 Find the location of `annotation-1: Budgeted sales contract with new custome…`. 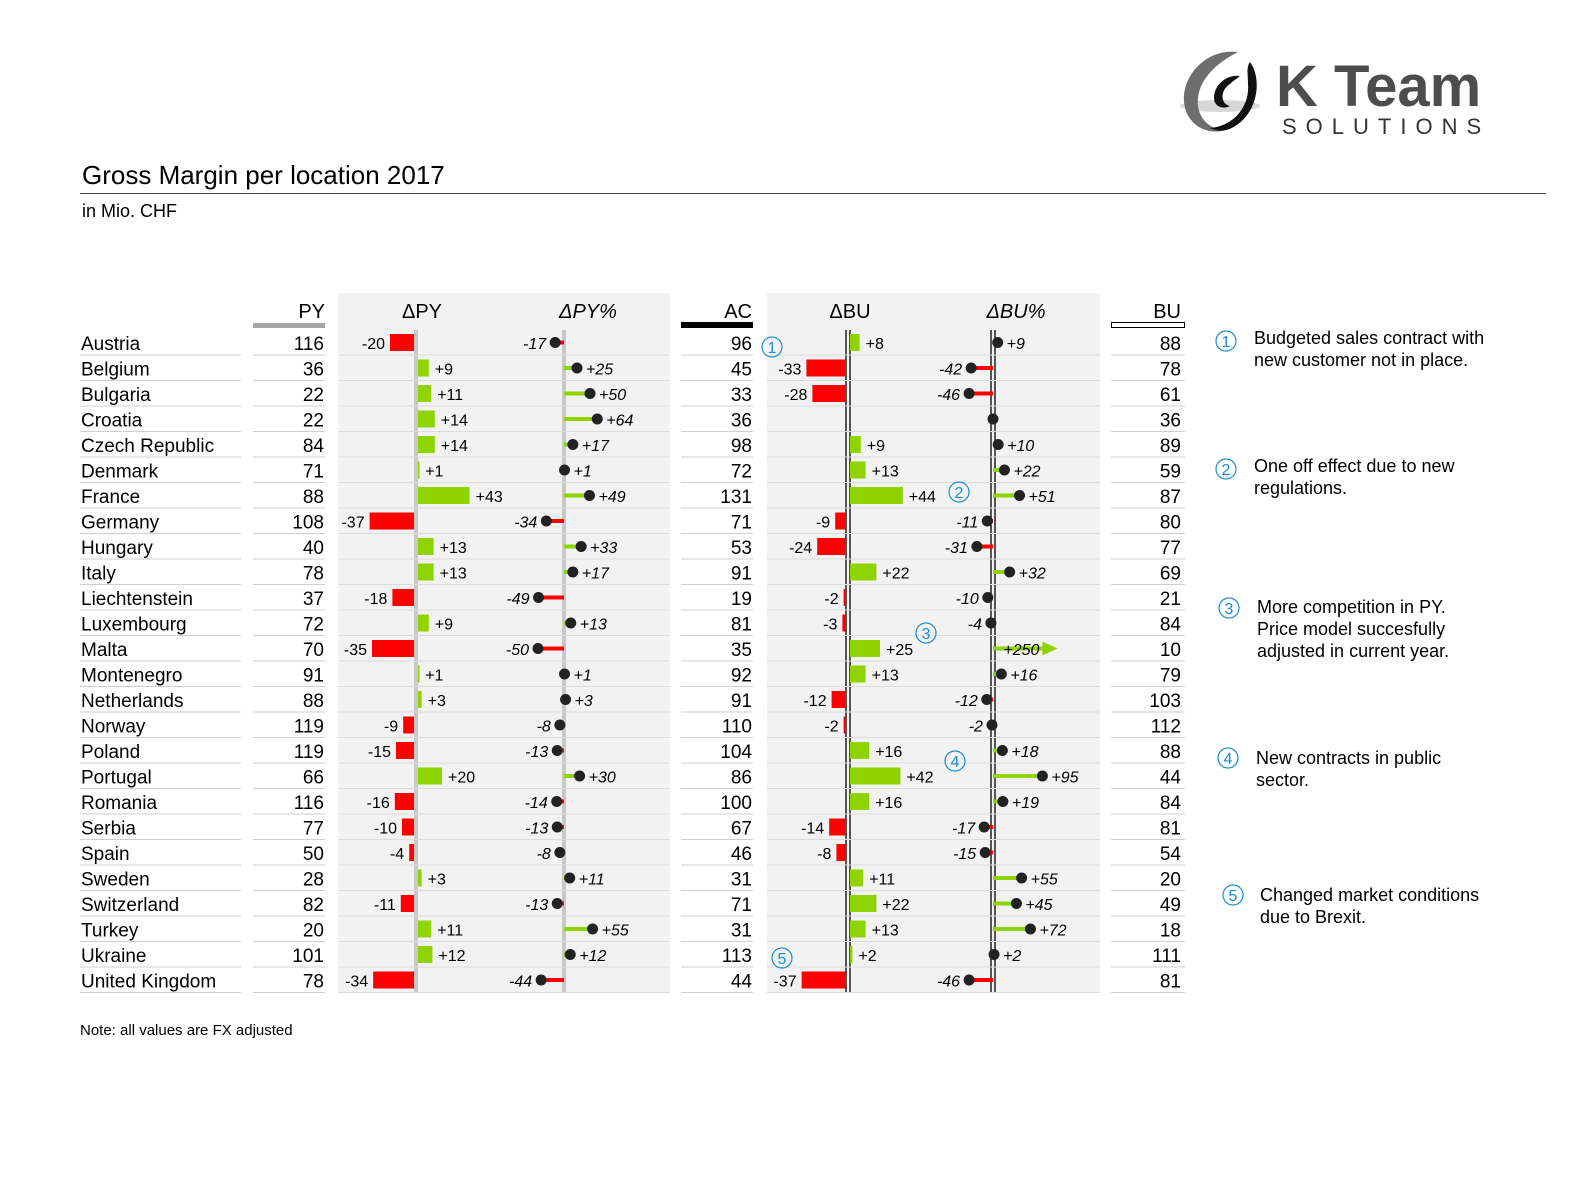

annotation-1: Budgeted sales contract with new custome… is located at coordinates (1369, 349).